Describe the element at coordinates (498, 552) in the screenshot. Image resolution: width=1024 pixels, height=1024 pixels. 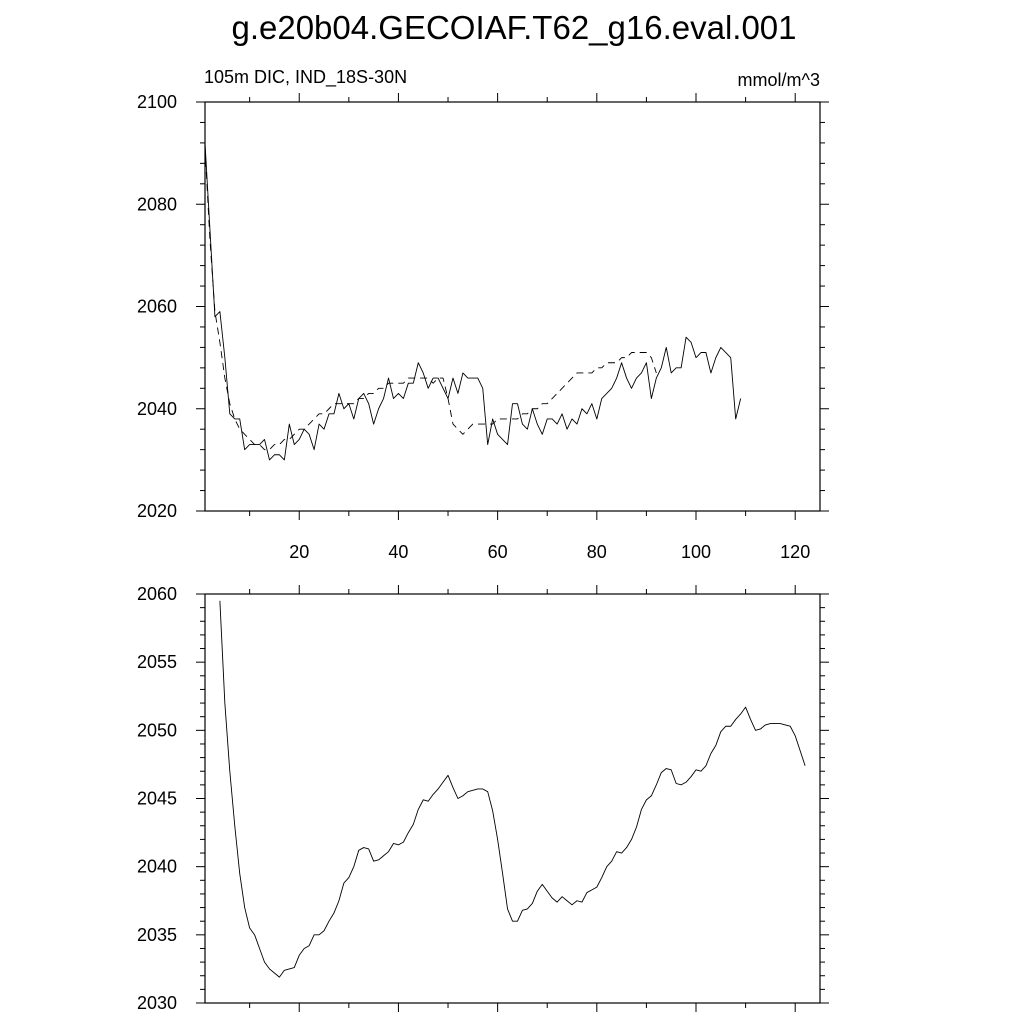
I see `x-tick-label: 60` at that location.